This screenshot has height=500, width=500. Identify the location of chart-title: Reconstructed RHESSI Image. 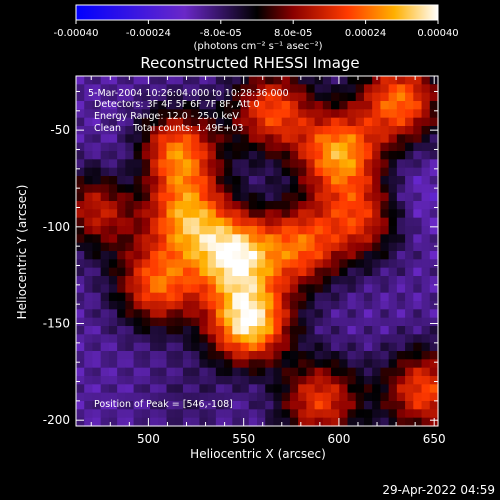
(249, 63).